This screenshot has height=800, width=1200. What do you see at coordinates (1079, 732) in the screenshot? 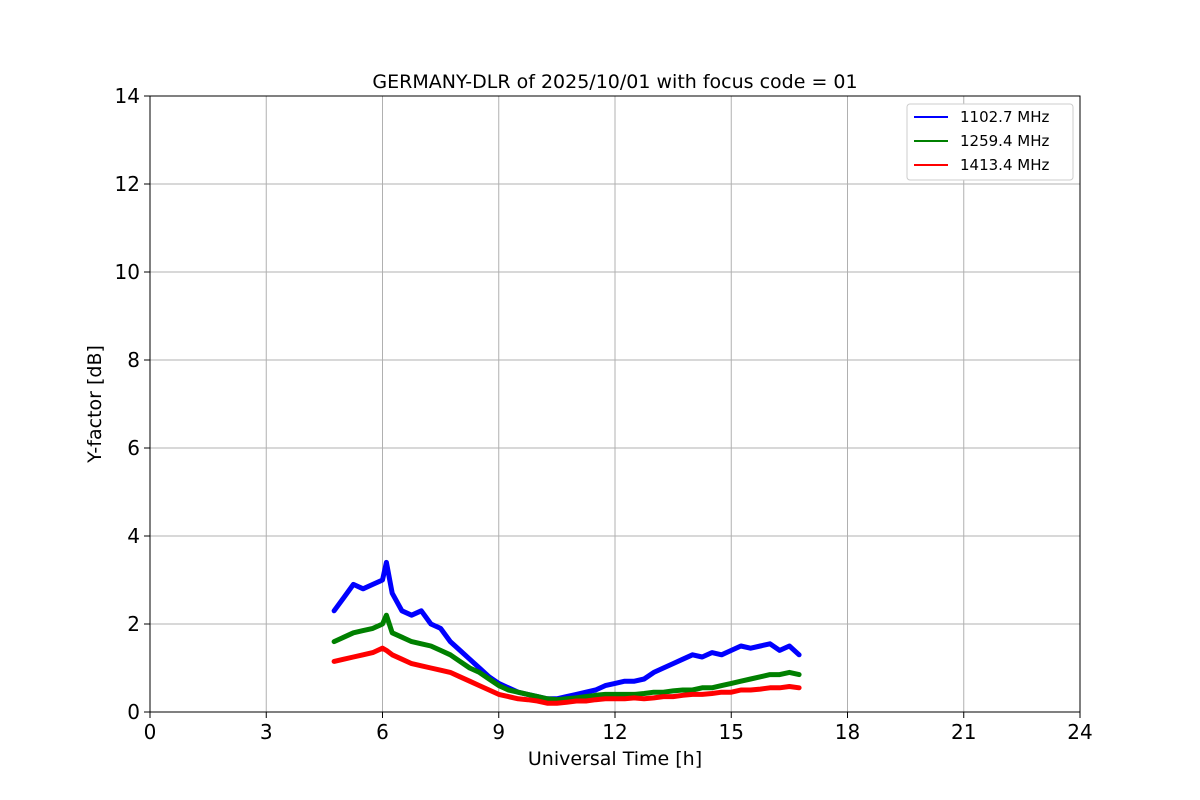
I see `x-tick-label: 24` at bounding box center [1079, 732].